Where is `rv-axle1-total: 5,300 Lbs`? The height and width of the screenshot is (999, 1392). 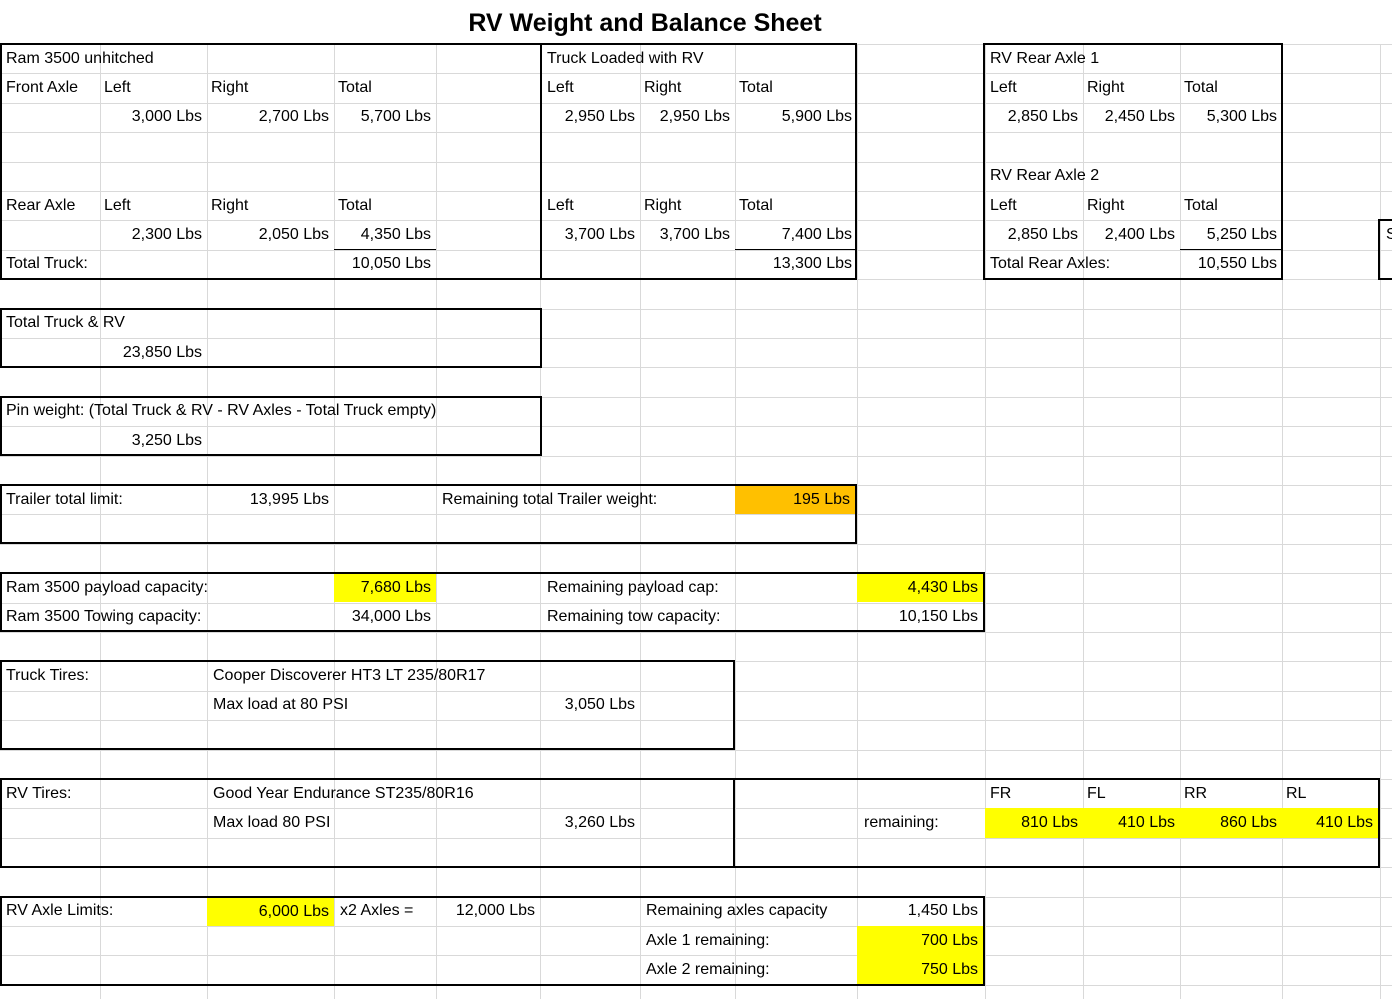 rv-axle1-total: 5,300 Lbs is located at coordinates (1241, 117).